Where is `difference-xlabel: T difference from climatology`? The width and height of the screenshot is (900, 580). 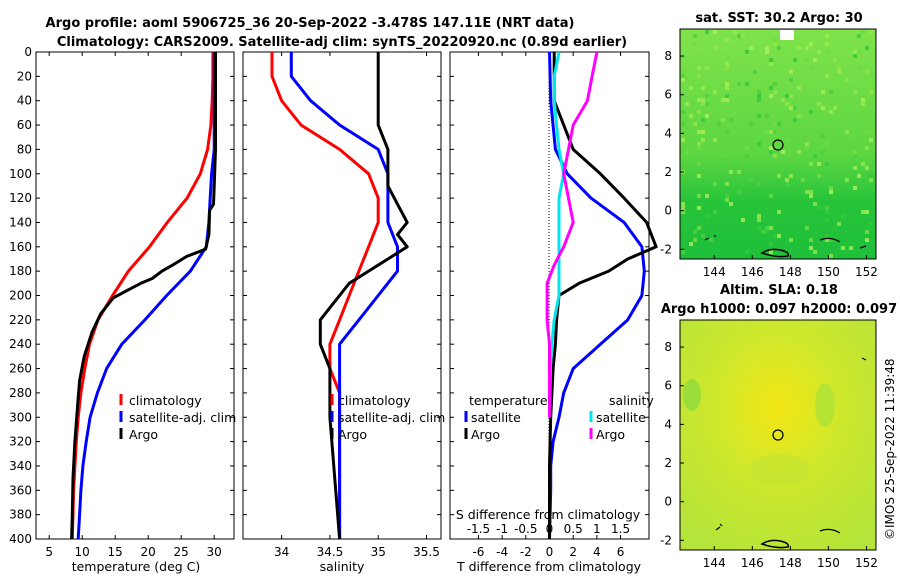
difference-xlabel: T difference from climatology is located at coordinates (549, 566).